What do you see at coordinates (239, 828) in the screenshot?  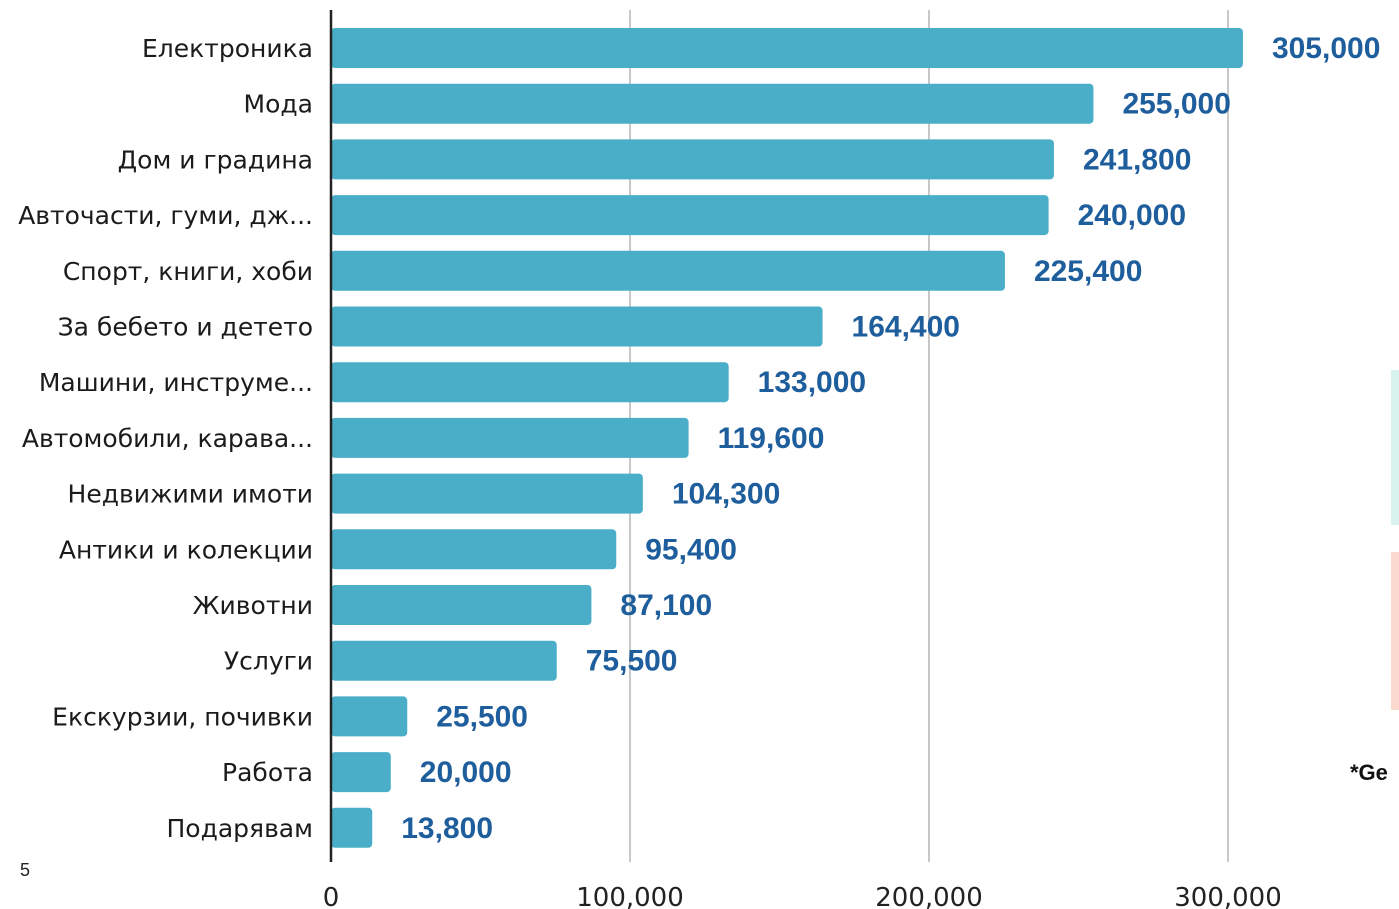 I see `category-label: Подарявам` at bounding box center [239, 828].